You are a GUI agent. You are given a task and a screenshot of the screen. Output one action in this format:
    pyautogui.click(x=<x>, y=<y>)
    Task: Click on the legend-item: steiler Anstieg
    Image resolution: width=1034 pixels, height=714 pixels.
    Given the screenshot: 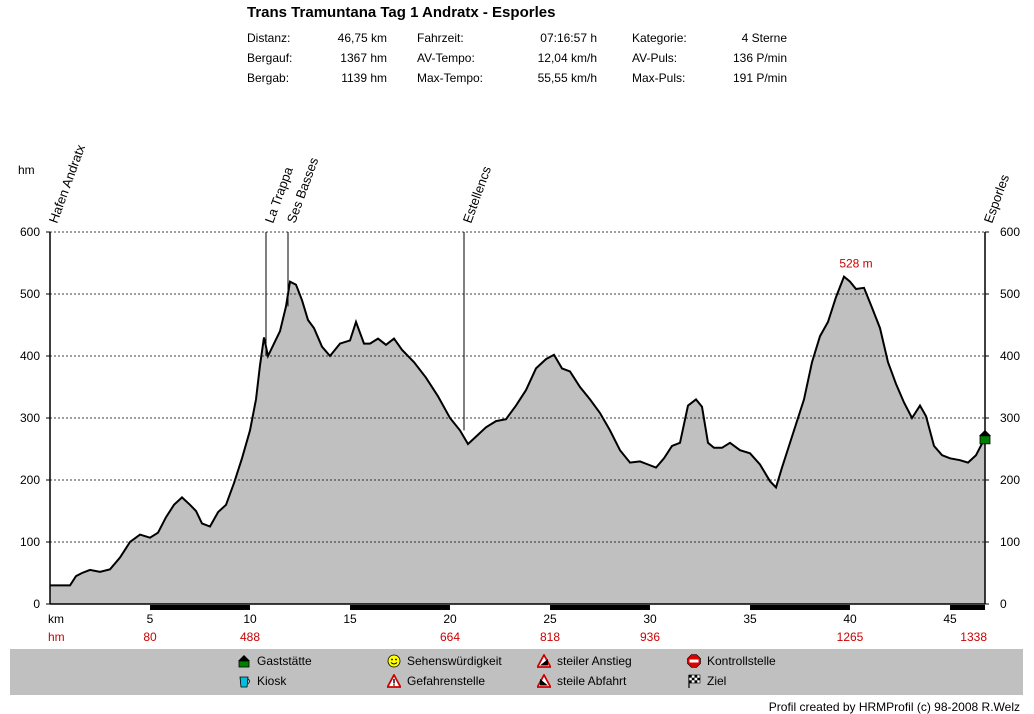 What is the action you would take?
    pyautogui.click(x=584, y=661)
    